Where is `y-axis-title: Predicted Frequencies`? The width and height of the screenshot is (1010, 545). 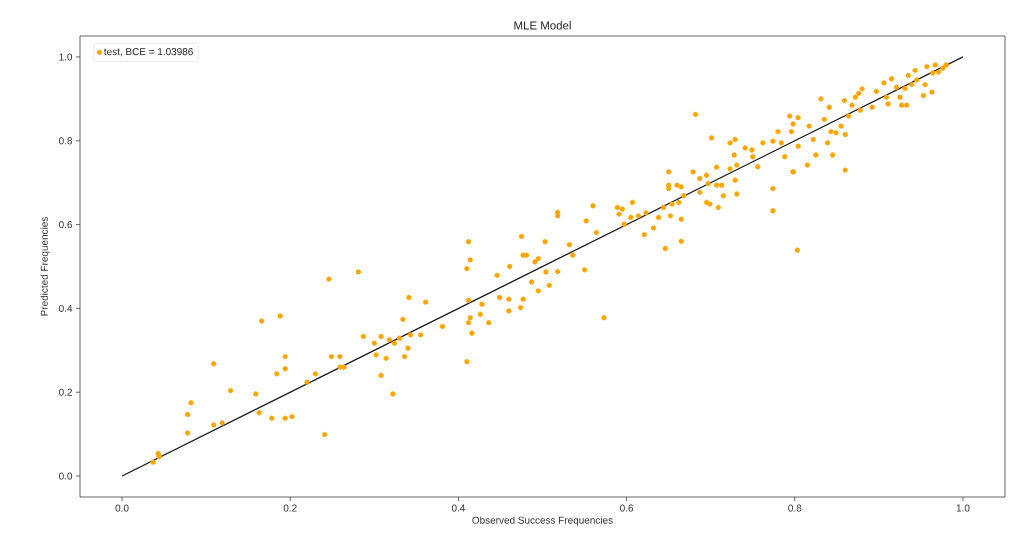
y-axis-title: Predicted Frequencies is located at coordinates (45, 266).